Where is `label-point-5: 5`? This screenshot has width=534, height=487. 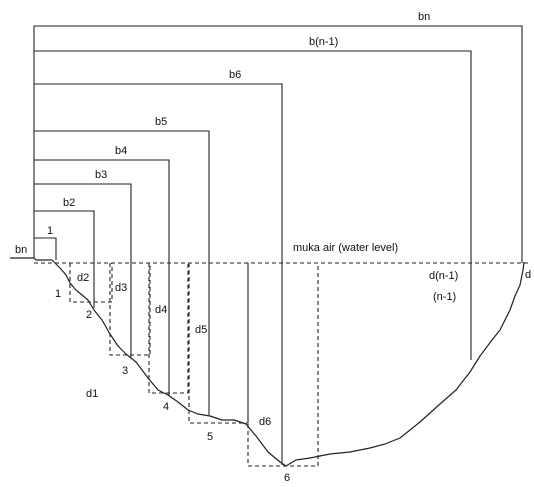
label-point-5: 5 is located at coordinates (210, 437).